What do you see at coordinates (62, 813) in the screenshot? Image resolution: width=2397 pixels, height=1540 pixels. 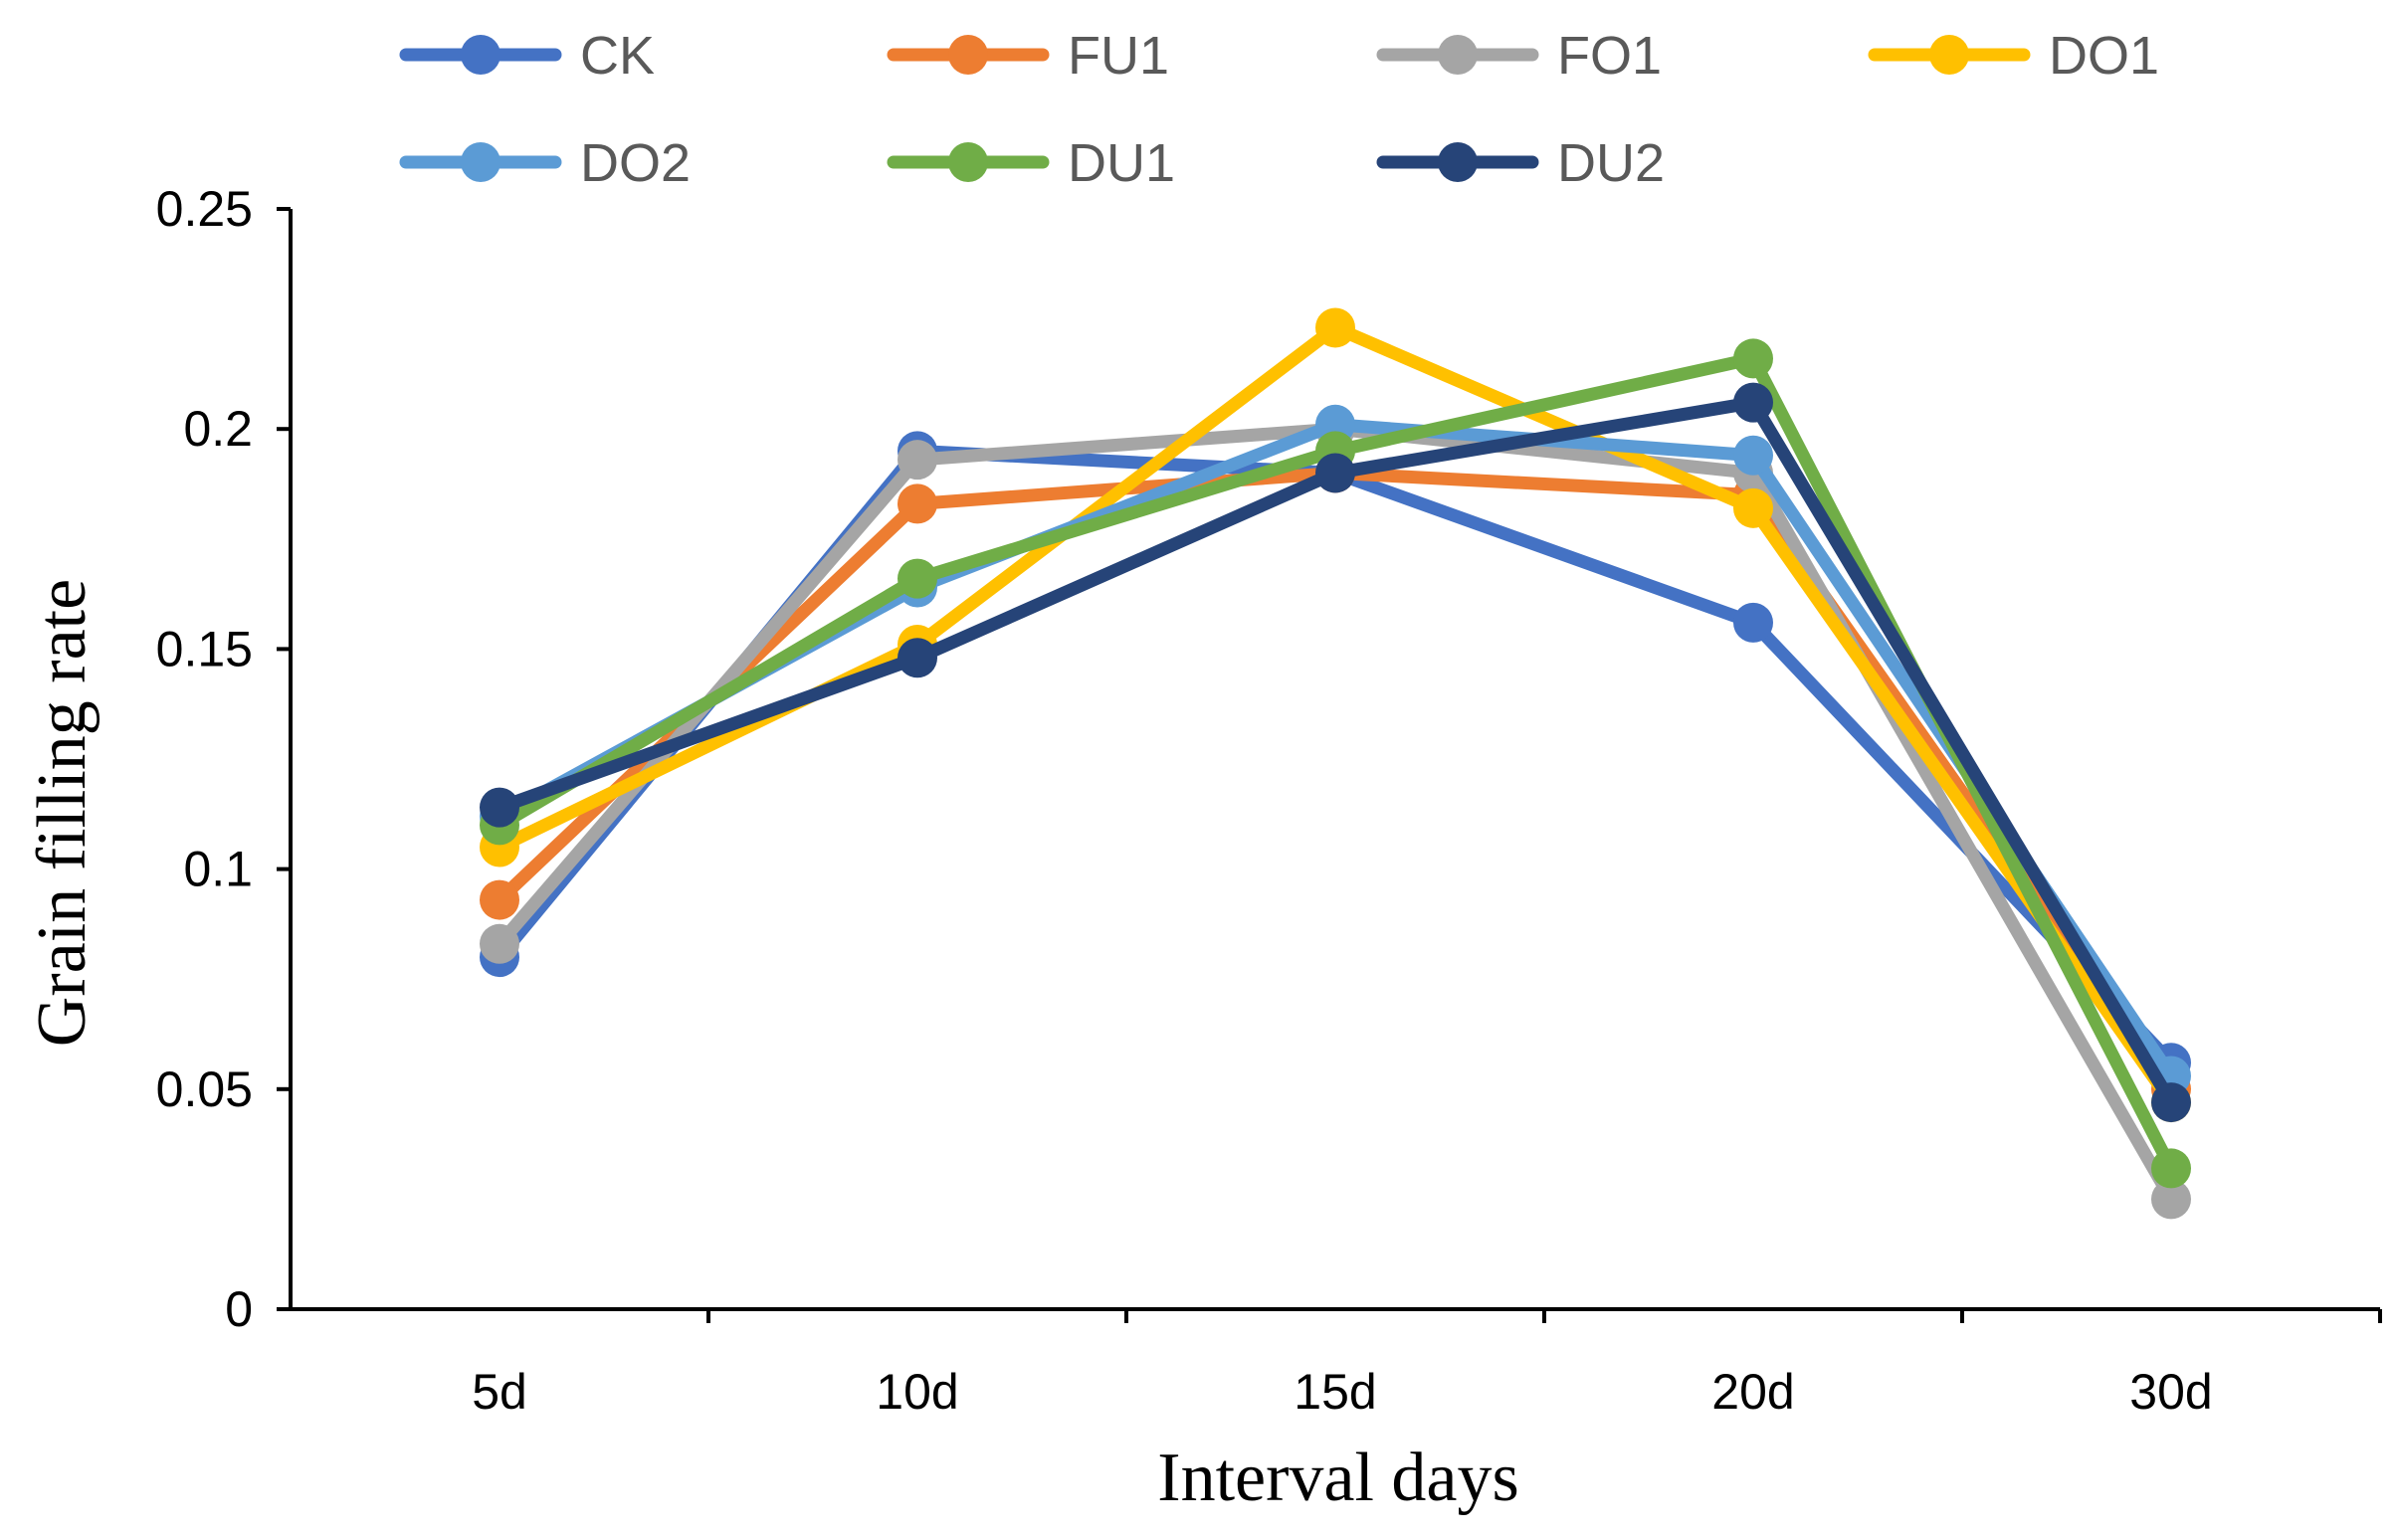 I see `y-axis-title: Grain filling rate` at bounding box center [62, 813].